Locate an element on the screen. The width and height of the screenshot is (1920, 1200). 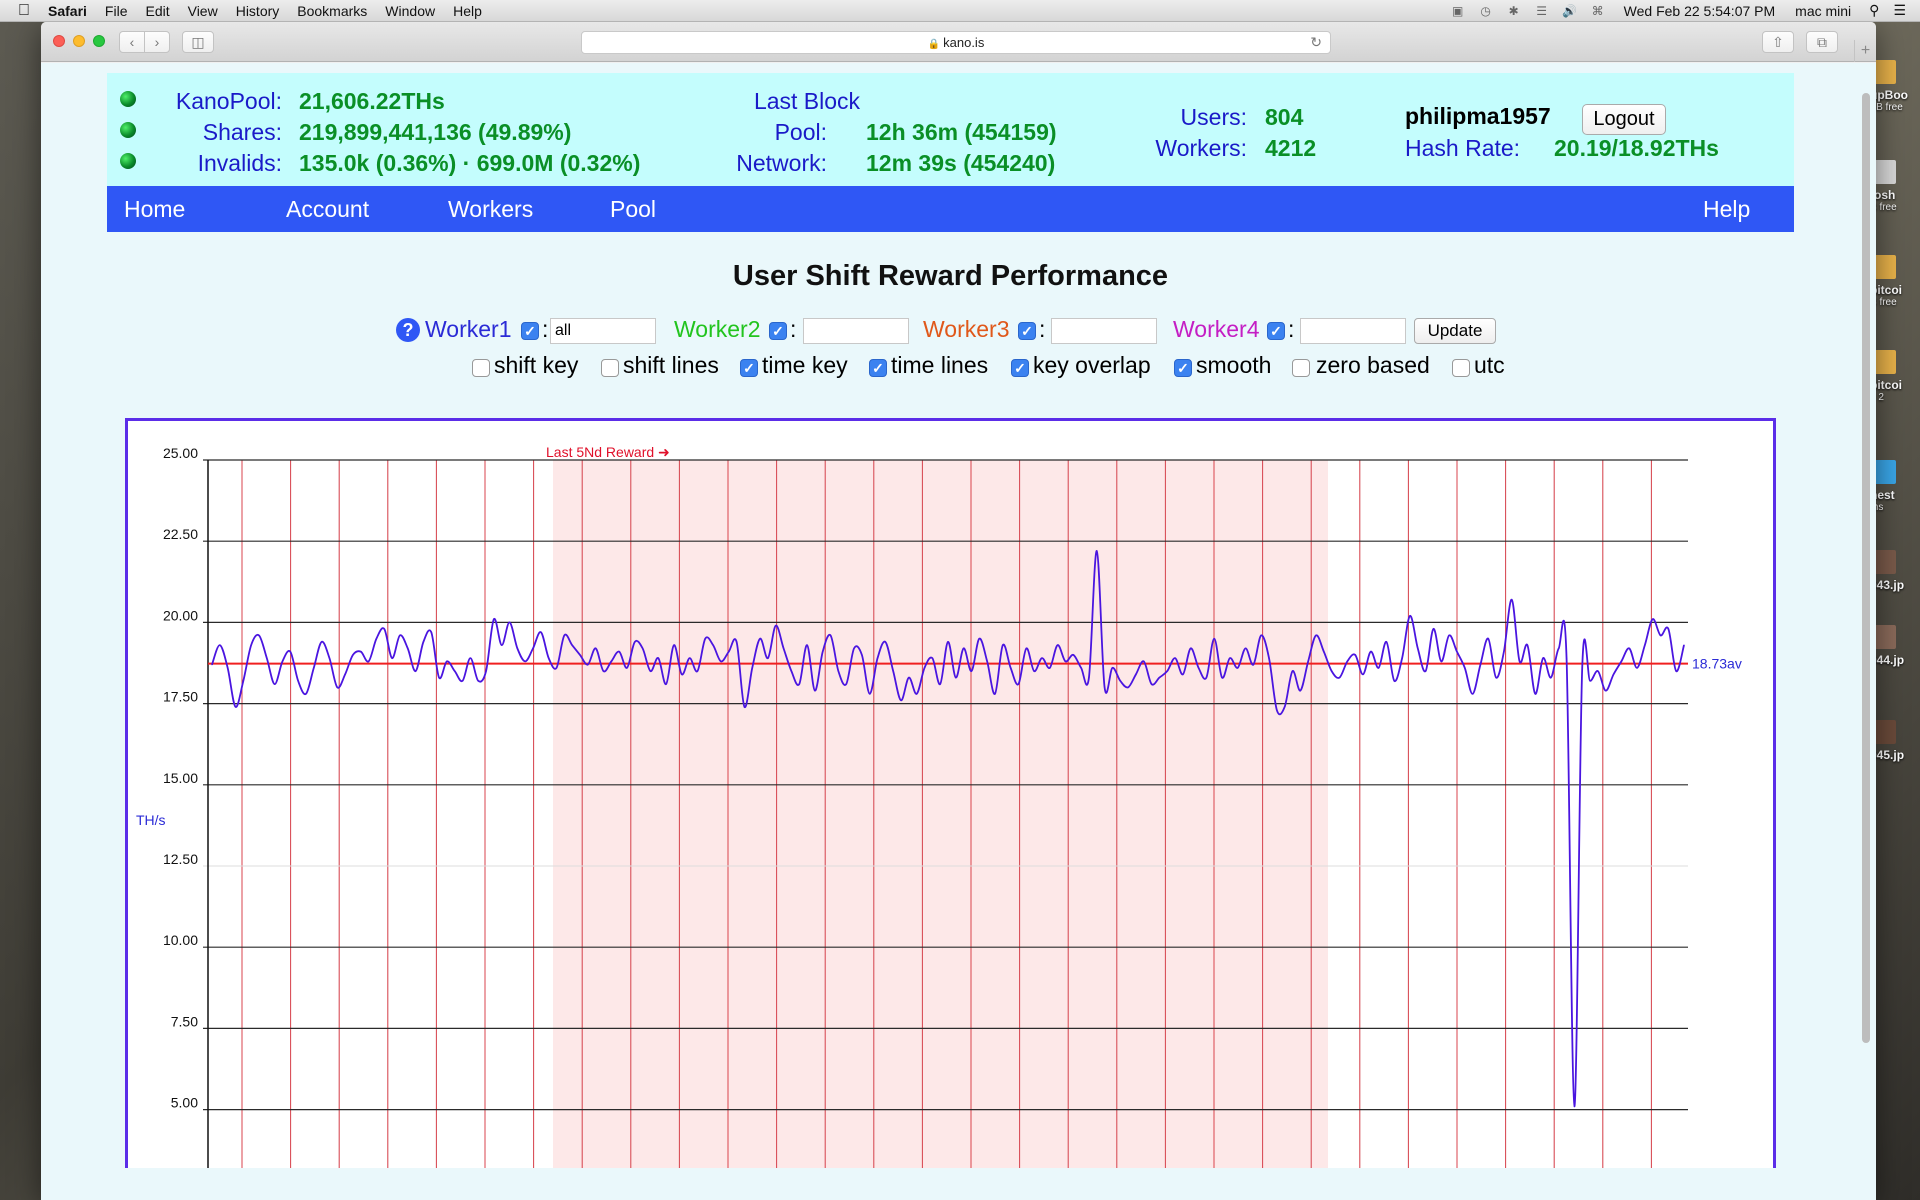
menu-history: History is located at coordinates (257, 10).